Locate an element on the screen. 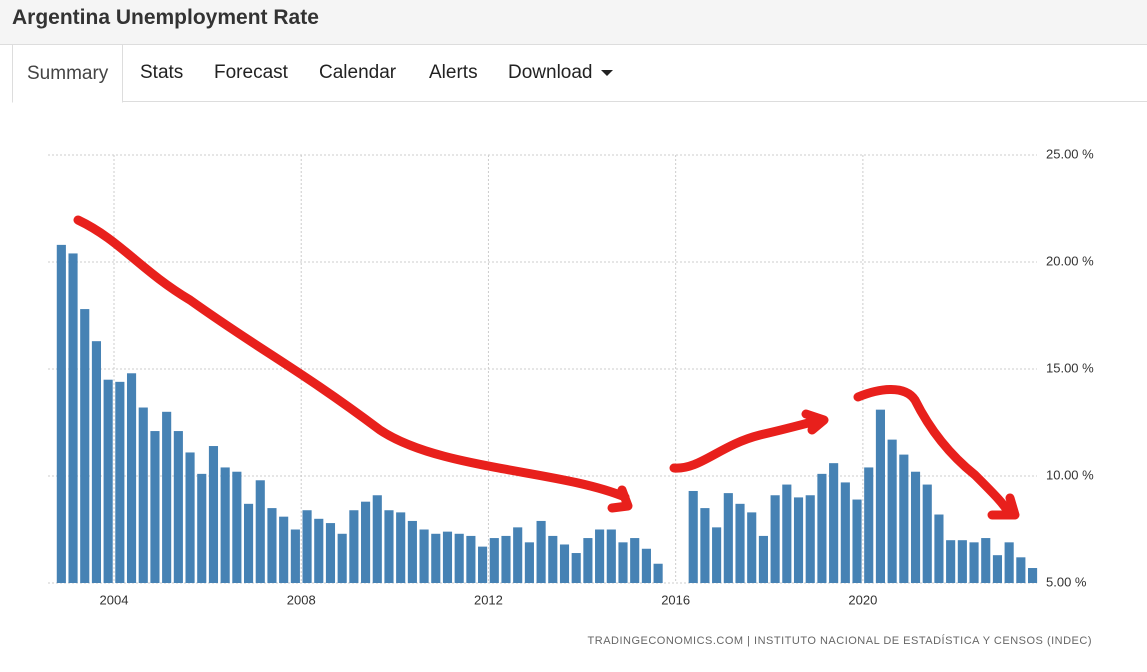 This screenshot has height=672, width=1147. tab: Stats is located at coordinates (162, 72).